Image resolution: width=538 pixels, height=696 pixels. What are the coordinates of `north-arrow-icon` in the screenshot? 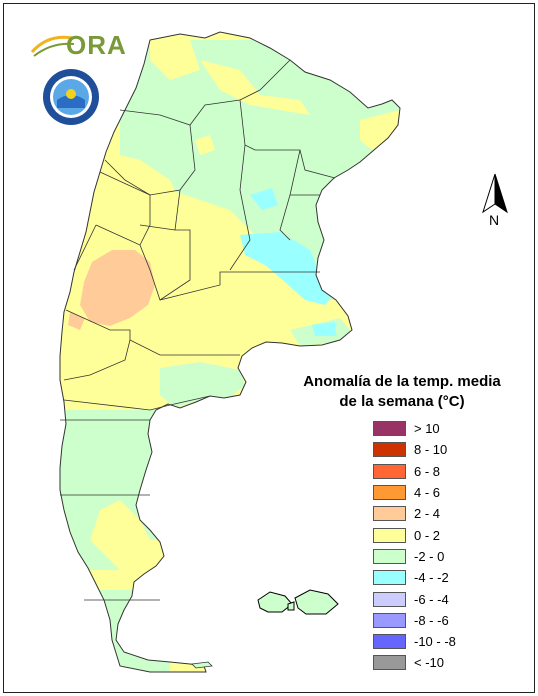 It's located at (495, 203).